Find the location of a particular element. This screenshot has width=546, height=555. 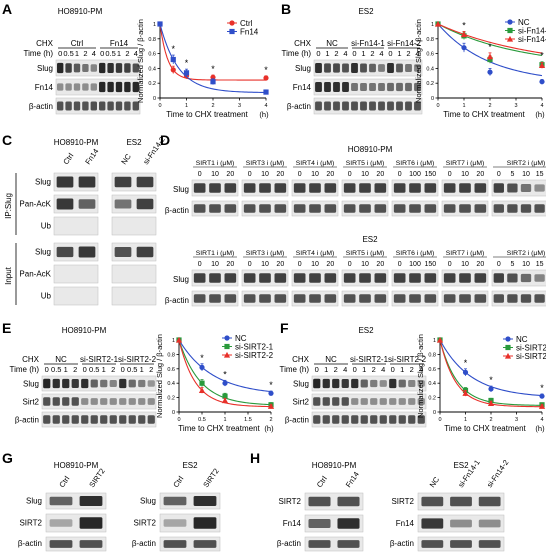

y-tick-label: 0.8 is located at coordinates (171, 355).